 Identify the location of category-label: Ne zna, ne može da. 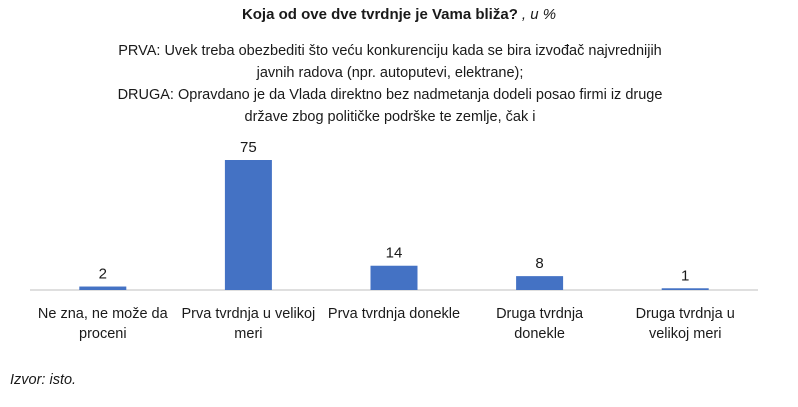
(103, 314).